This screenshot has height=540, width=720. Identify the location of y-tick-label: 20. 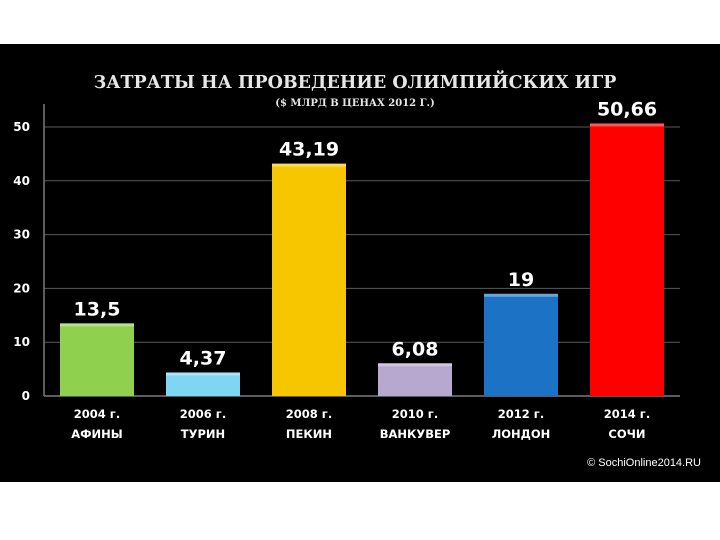
(21, 288).